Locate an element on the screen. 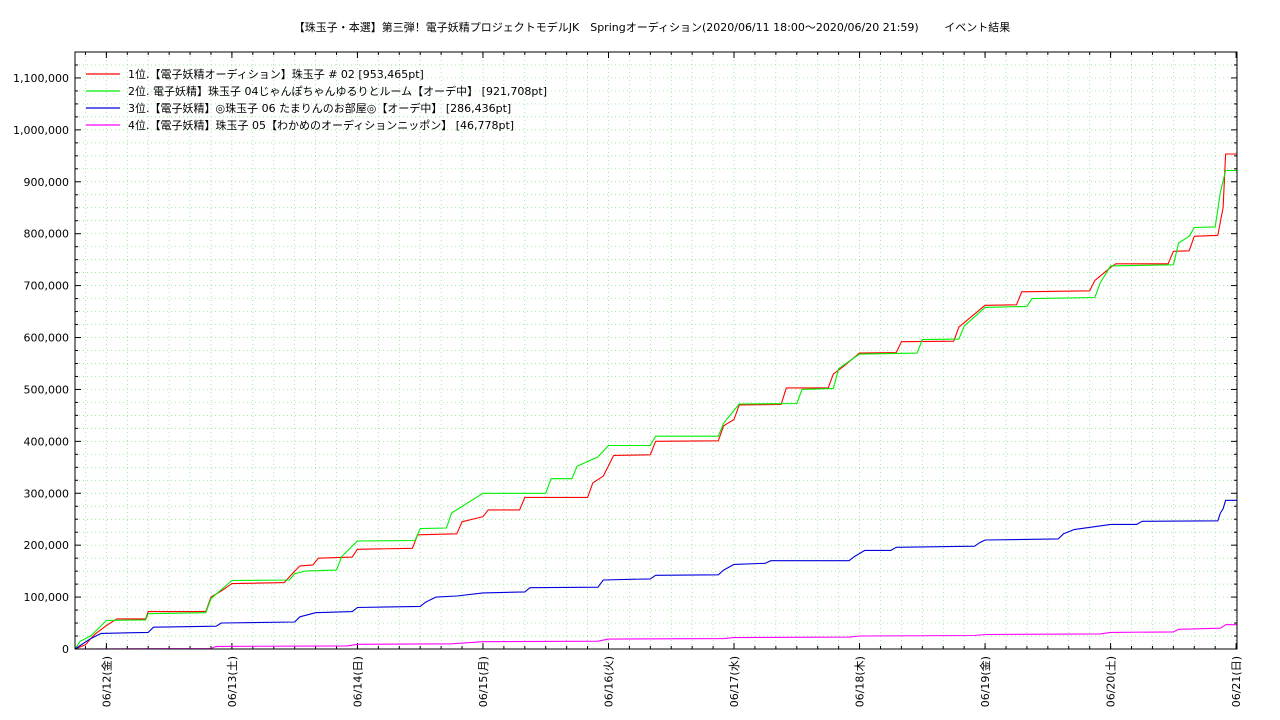 The image size is (1280, 720). y-tick-label: 700,000 is located at coordinates (47, 286).